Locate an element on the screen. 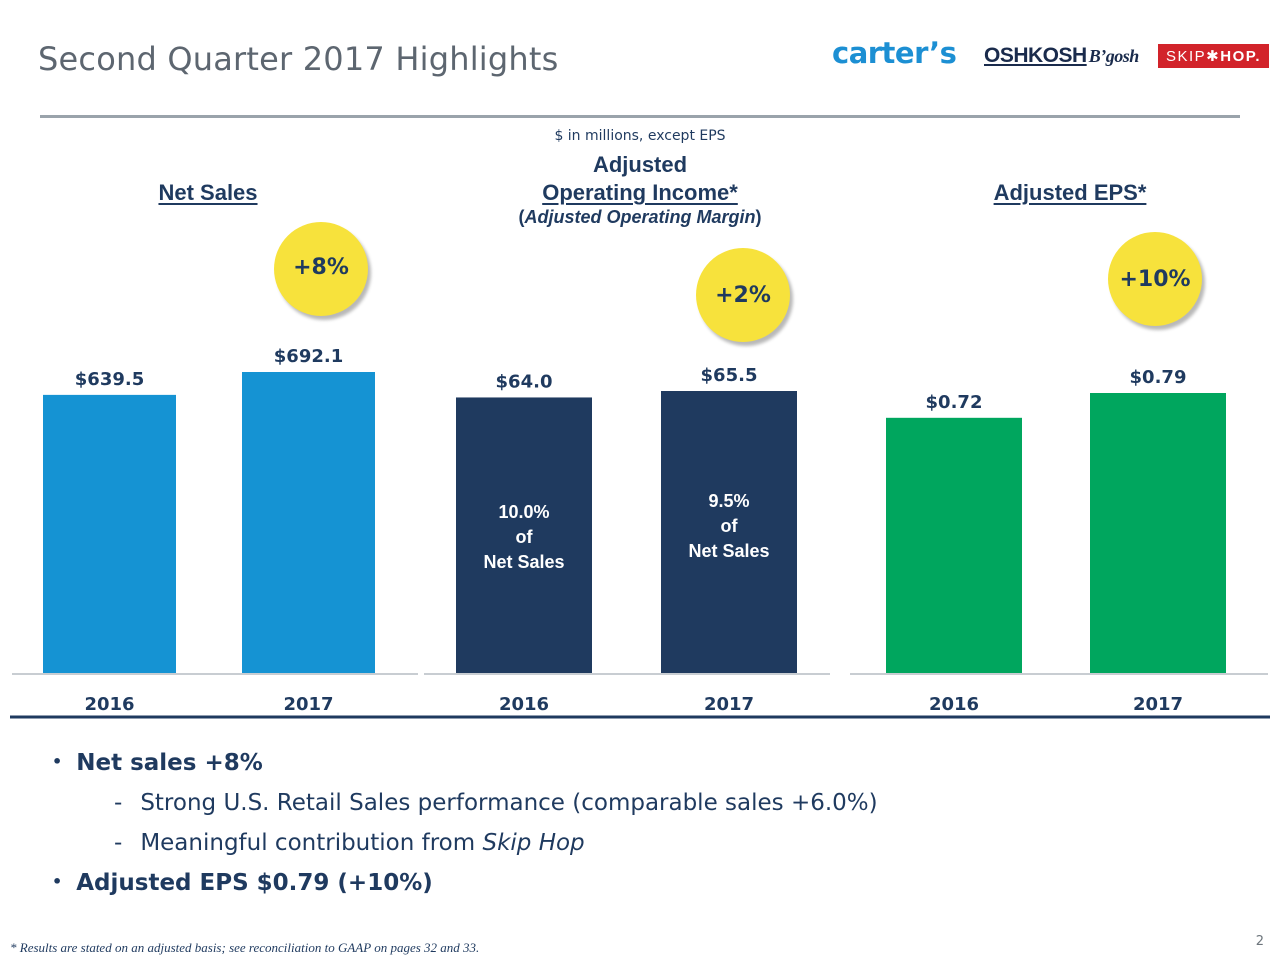  x-tick-net_sales-2017: 2017 is located at coordinates (308, 704).